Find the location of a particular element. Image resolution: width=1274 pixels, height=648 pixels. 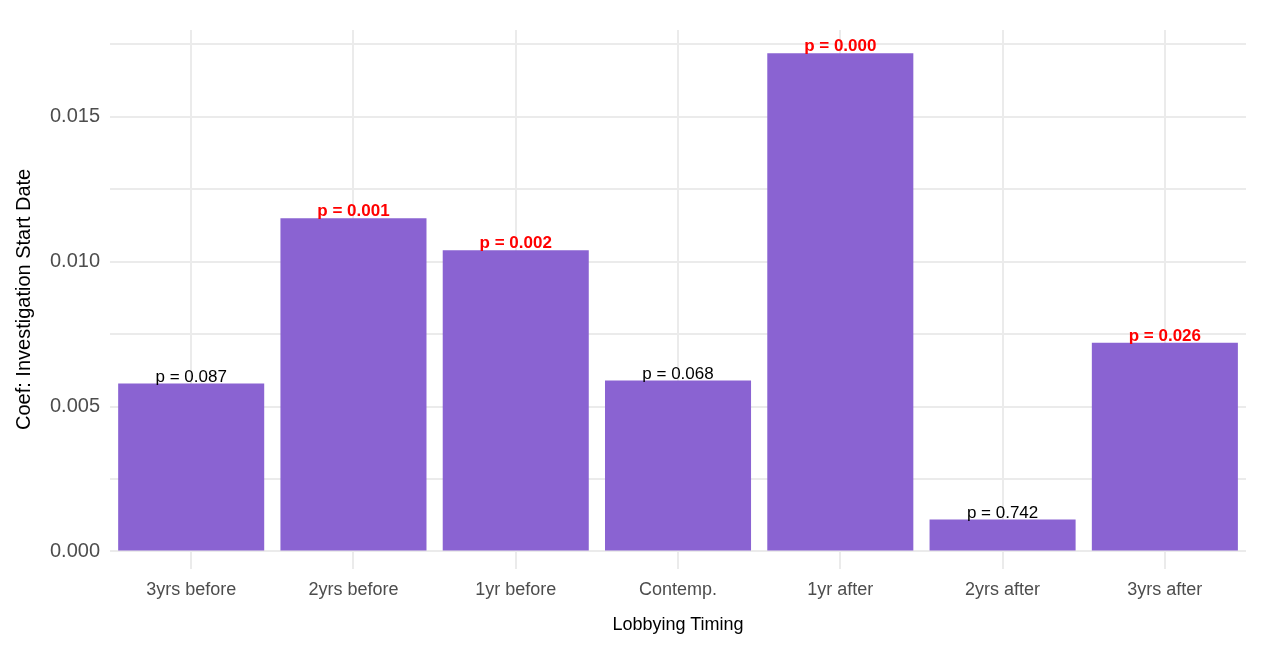

y-axis-title: Coef: Investigation Start Date is located at coordinates (22, 299).